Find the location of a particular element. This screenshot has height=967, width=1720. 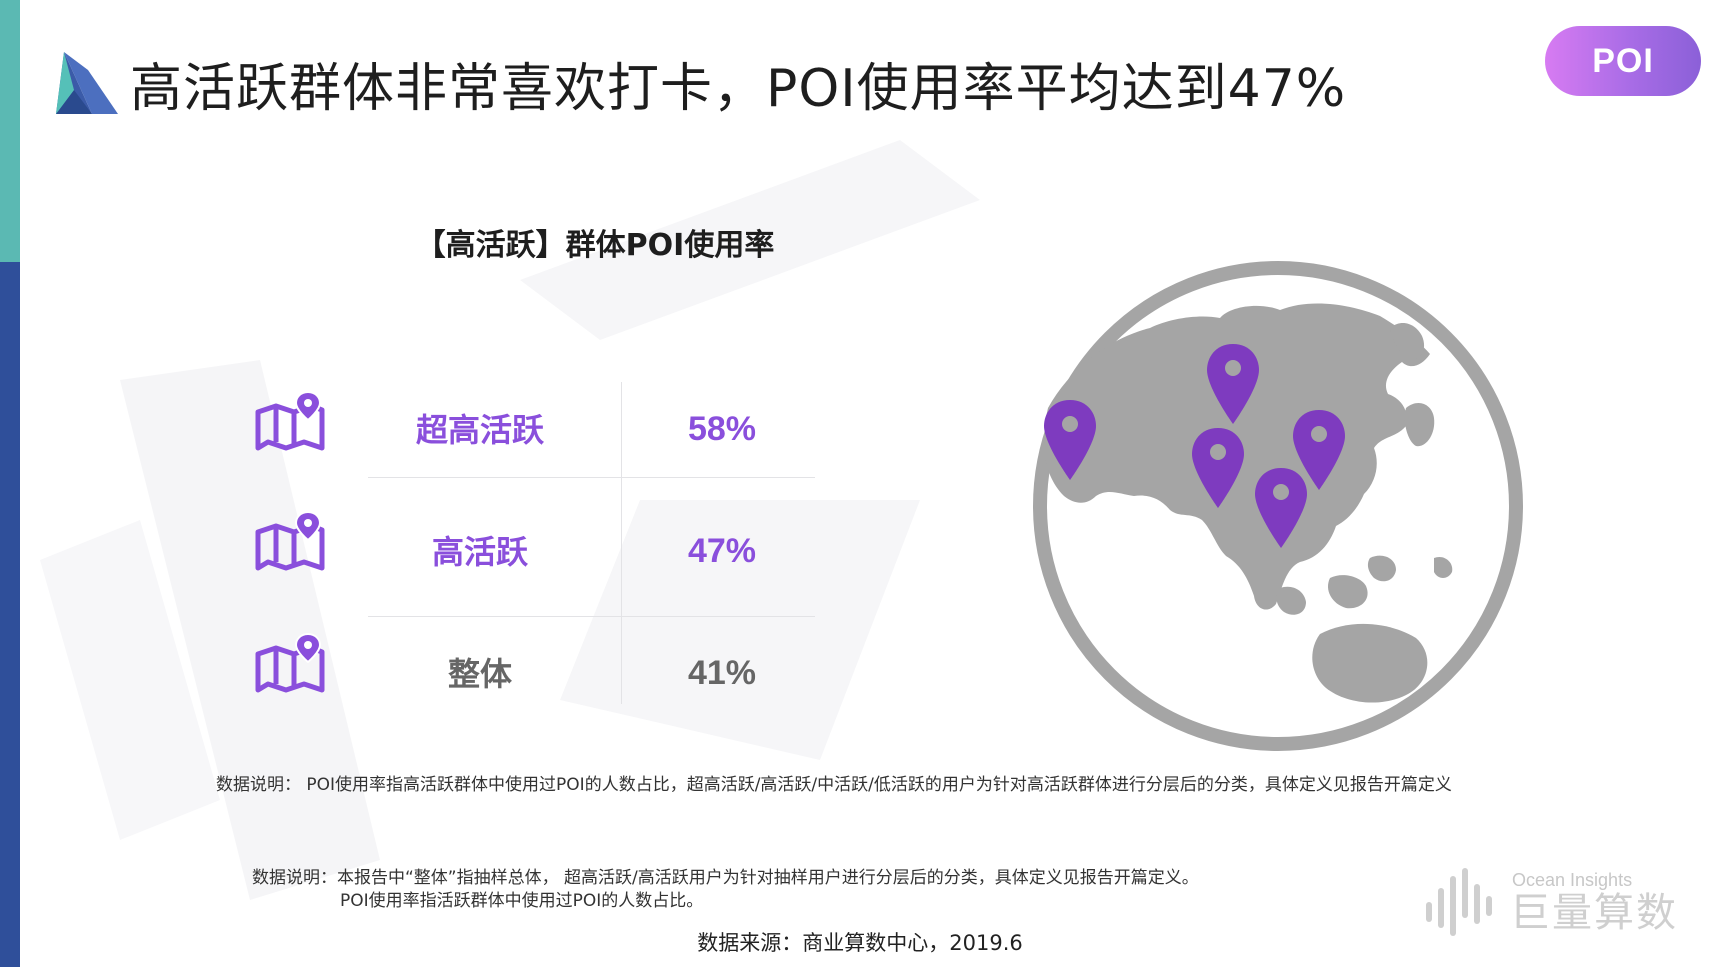

brand-name-cn: 巨量算数 is located at coordinates (1594, 913).